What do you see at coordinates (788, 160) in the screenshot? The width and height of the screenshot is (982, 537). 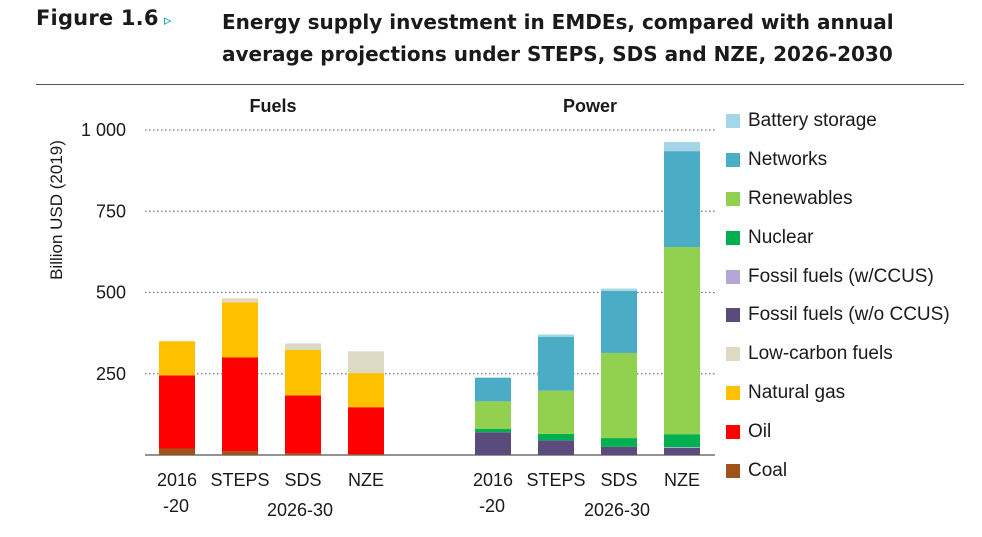 I see `legend-label: Networks` at bounding box center [788, 160].